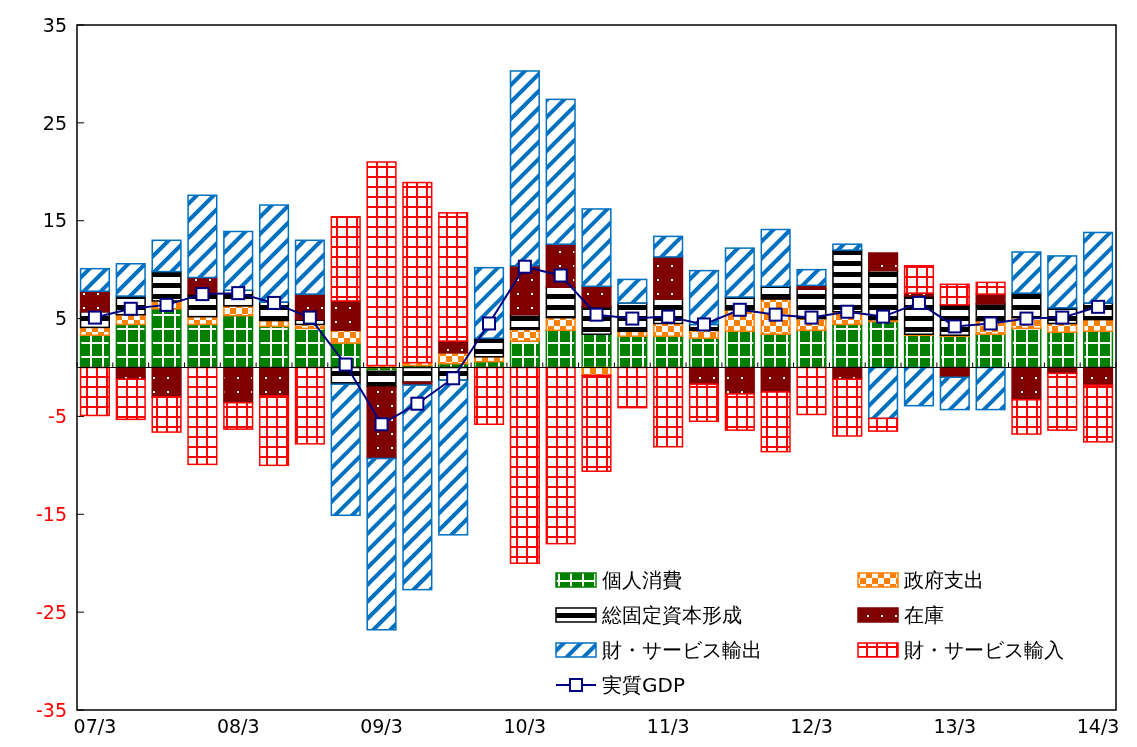 The width and height of the screenshot is (1137, 747). Describe the element at coordinates (54, 24) in the screenshot. I see `y-tick-label: 35` at that location.